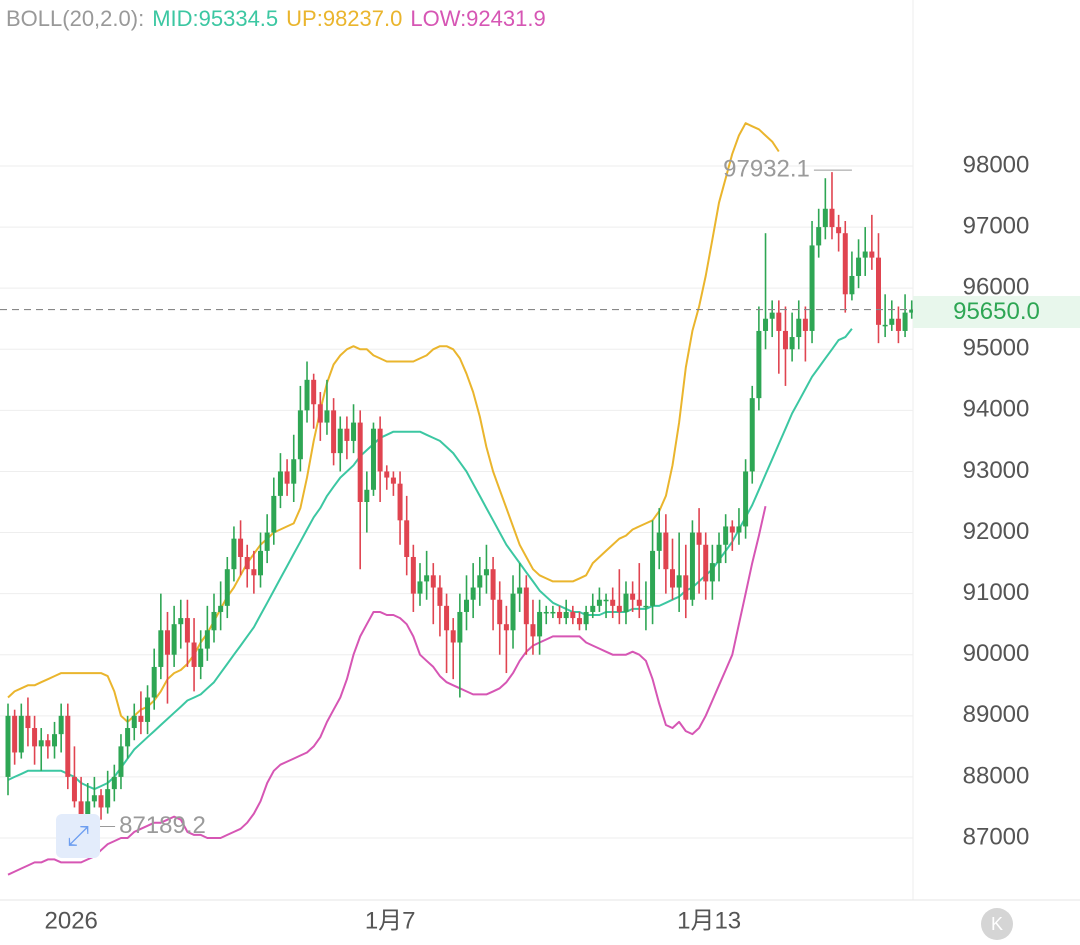  What do you see at coordinates (390, 920) in the screenshot?
I see `x-label-53: 1月7` at bounding box center [390, 920].